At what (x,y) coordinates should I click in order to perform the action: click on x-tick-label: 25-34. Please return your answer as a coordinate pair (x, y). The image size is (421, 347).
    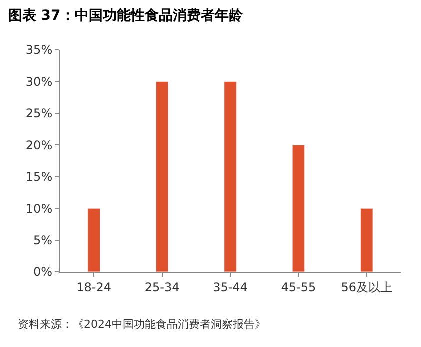
    Looking at the image, I should click on (162, 287).